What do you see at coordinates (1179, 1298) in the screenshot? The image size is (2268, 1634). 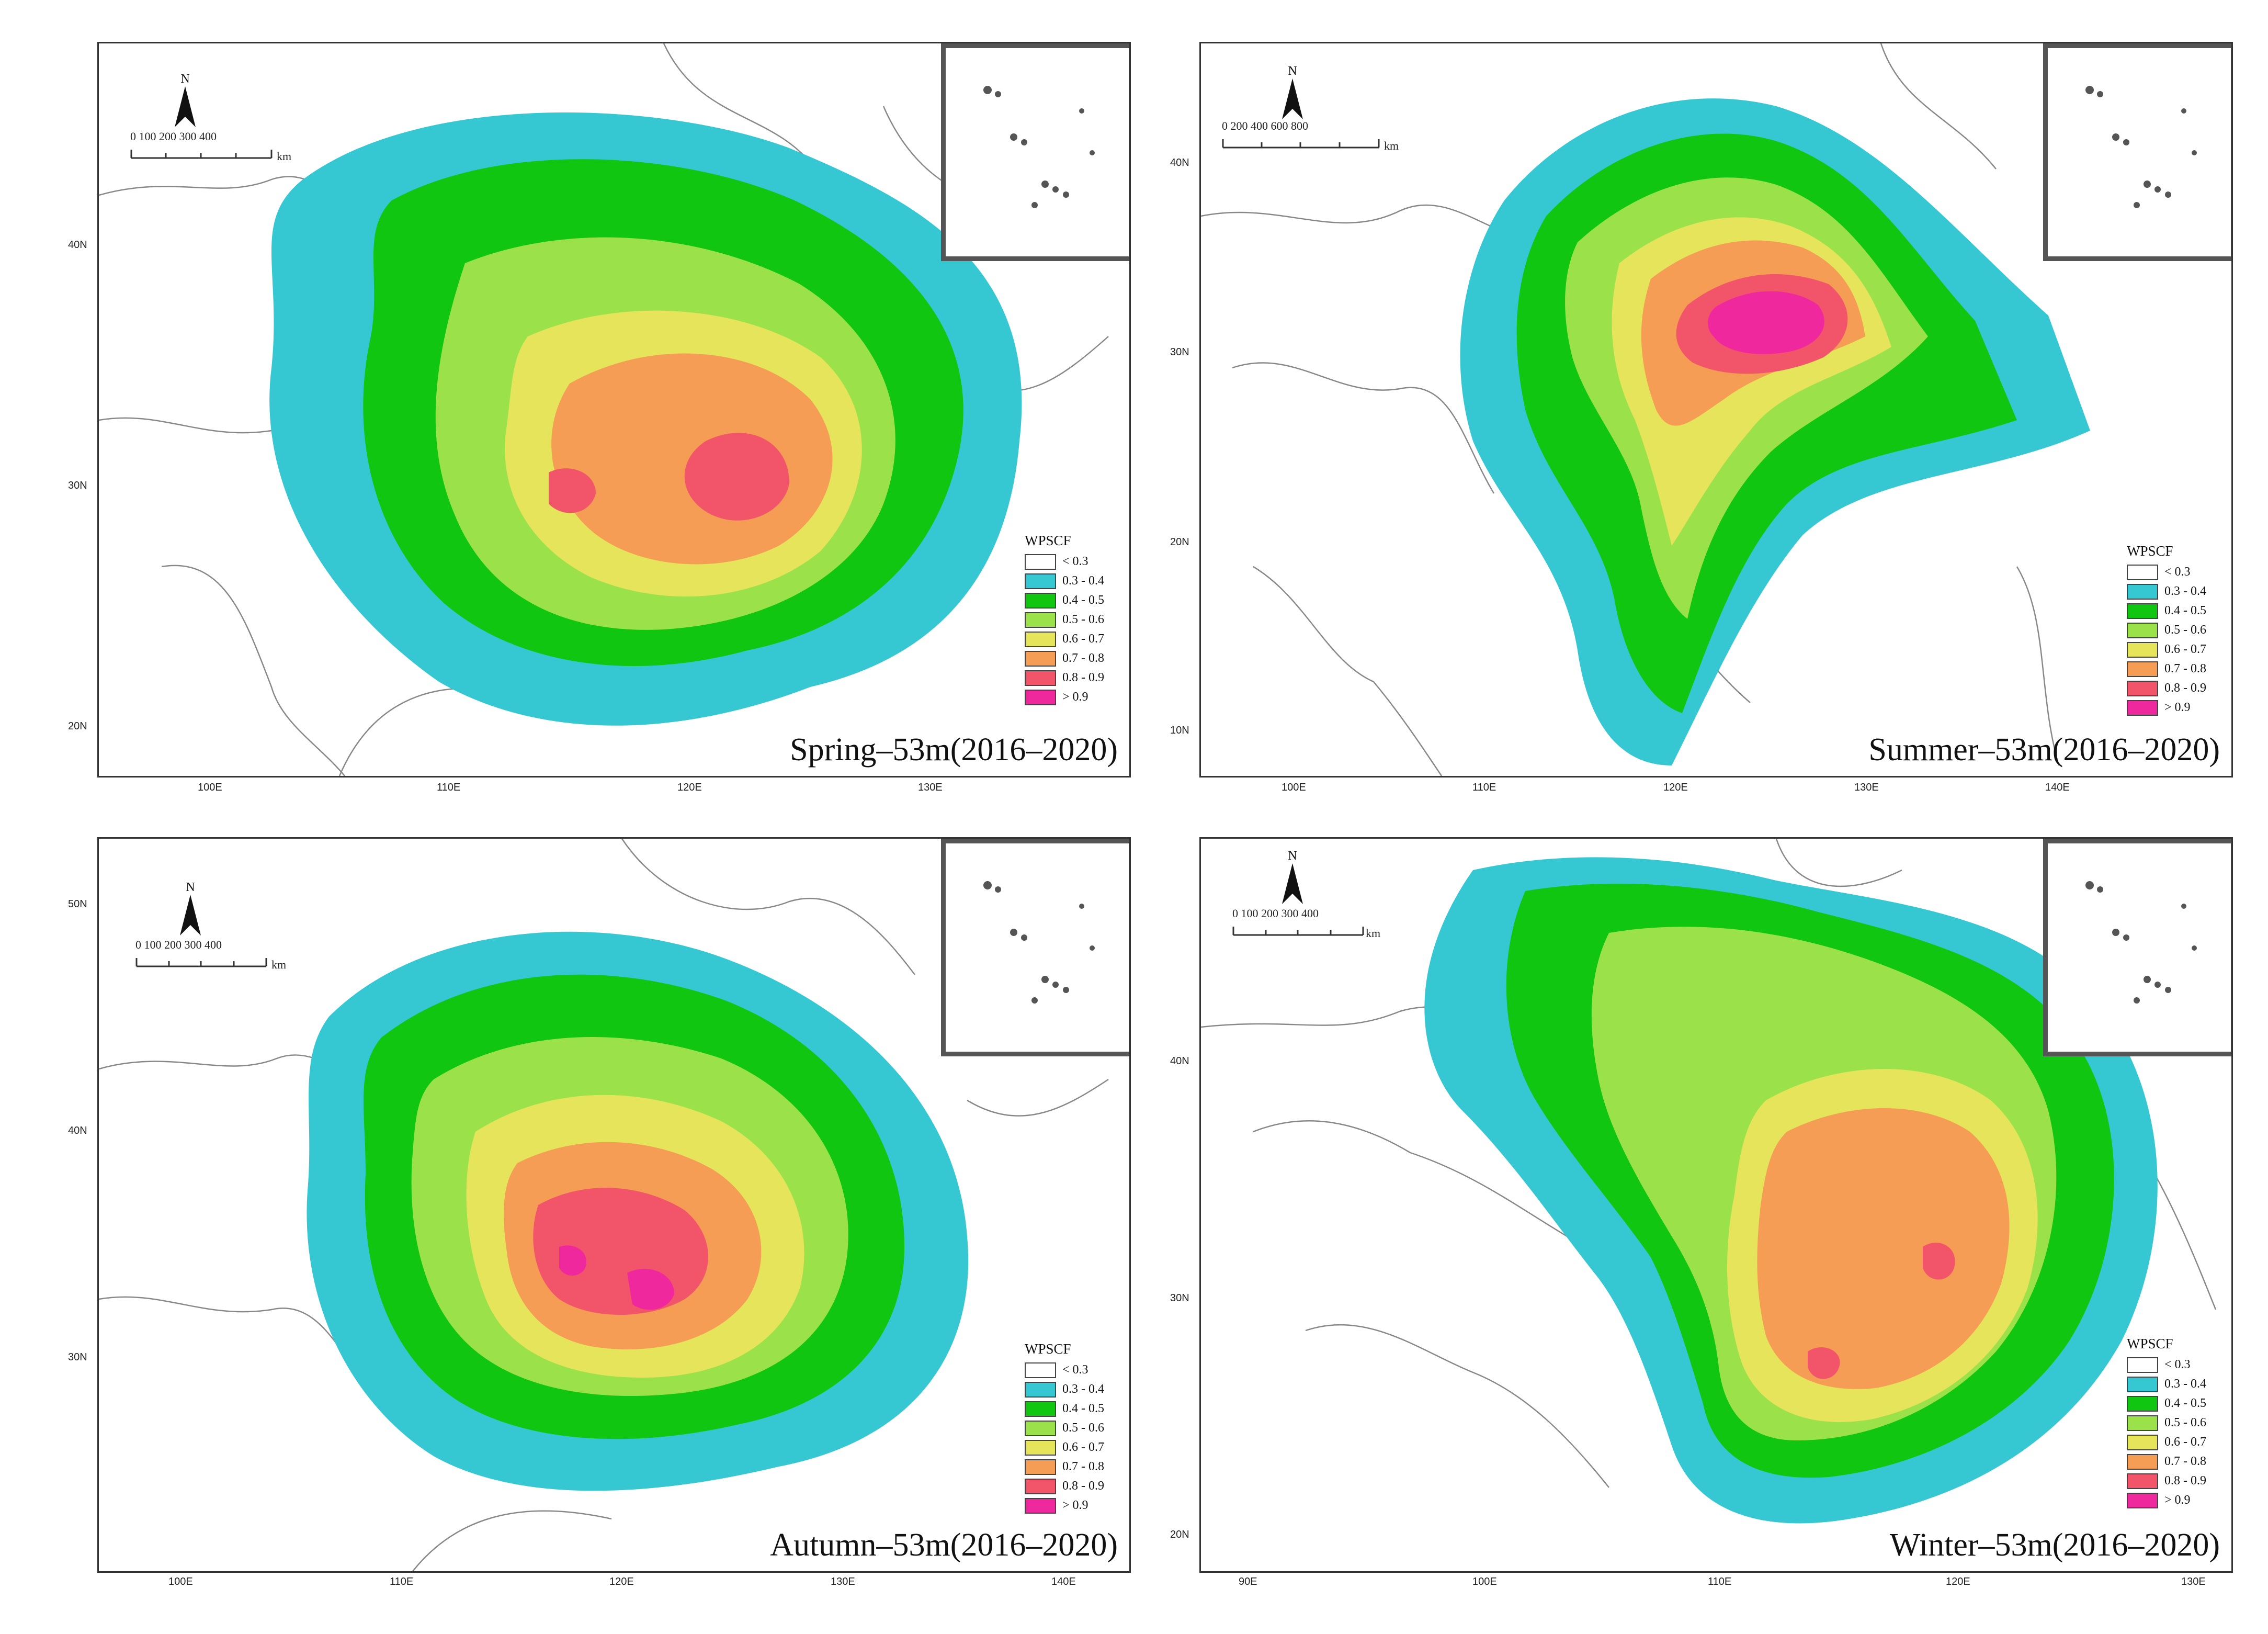 I see `y-tick-winter-1: 30N` at bounding box center [1179, 1298].